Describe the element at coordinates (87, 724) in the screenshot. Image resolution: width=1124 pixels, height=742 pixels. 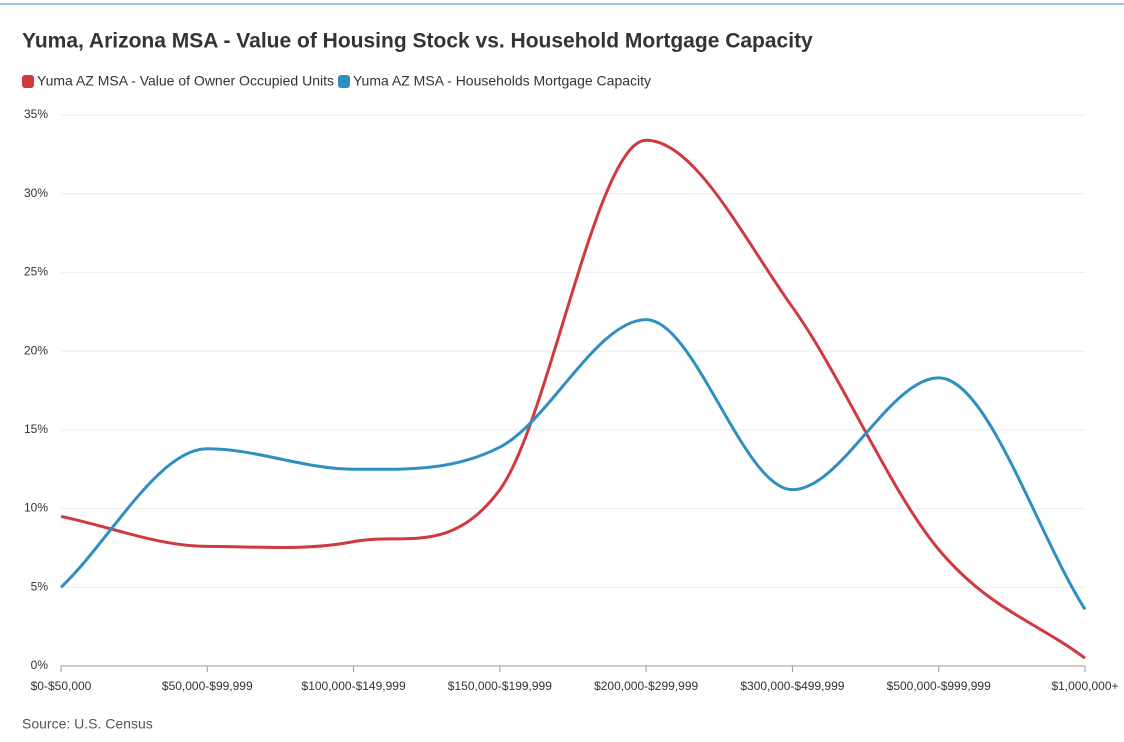
I see `source: Source: U.S. Census` at that location.